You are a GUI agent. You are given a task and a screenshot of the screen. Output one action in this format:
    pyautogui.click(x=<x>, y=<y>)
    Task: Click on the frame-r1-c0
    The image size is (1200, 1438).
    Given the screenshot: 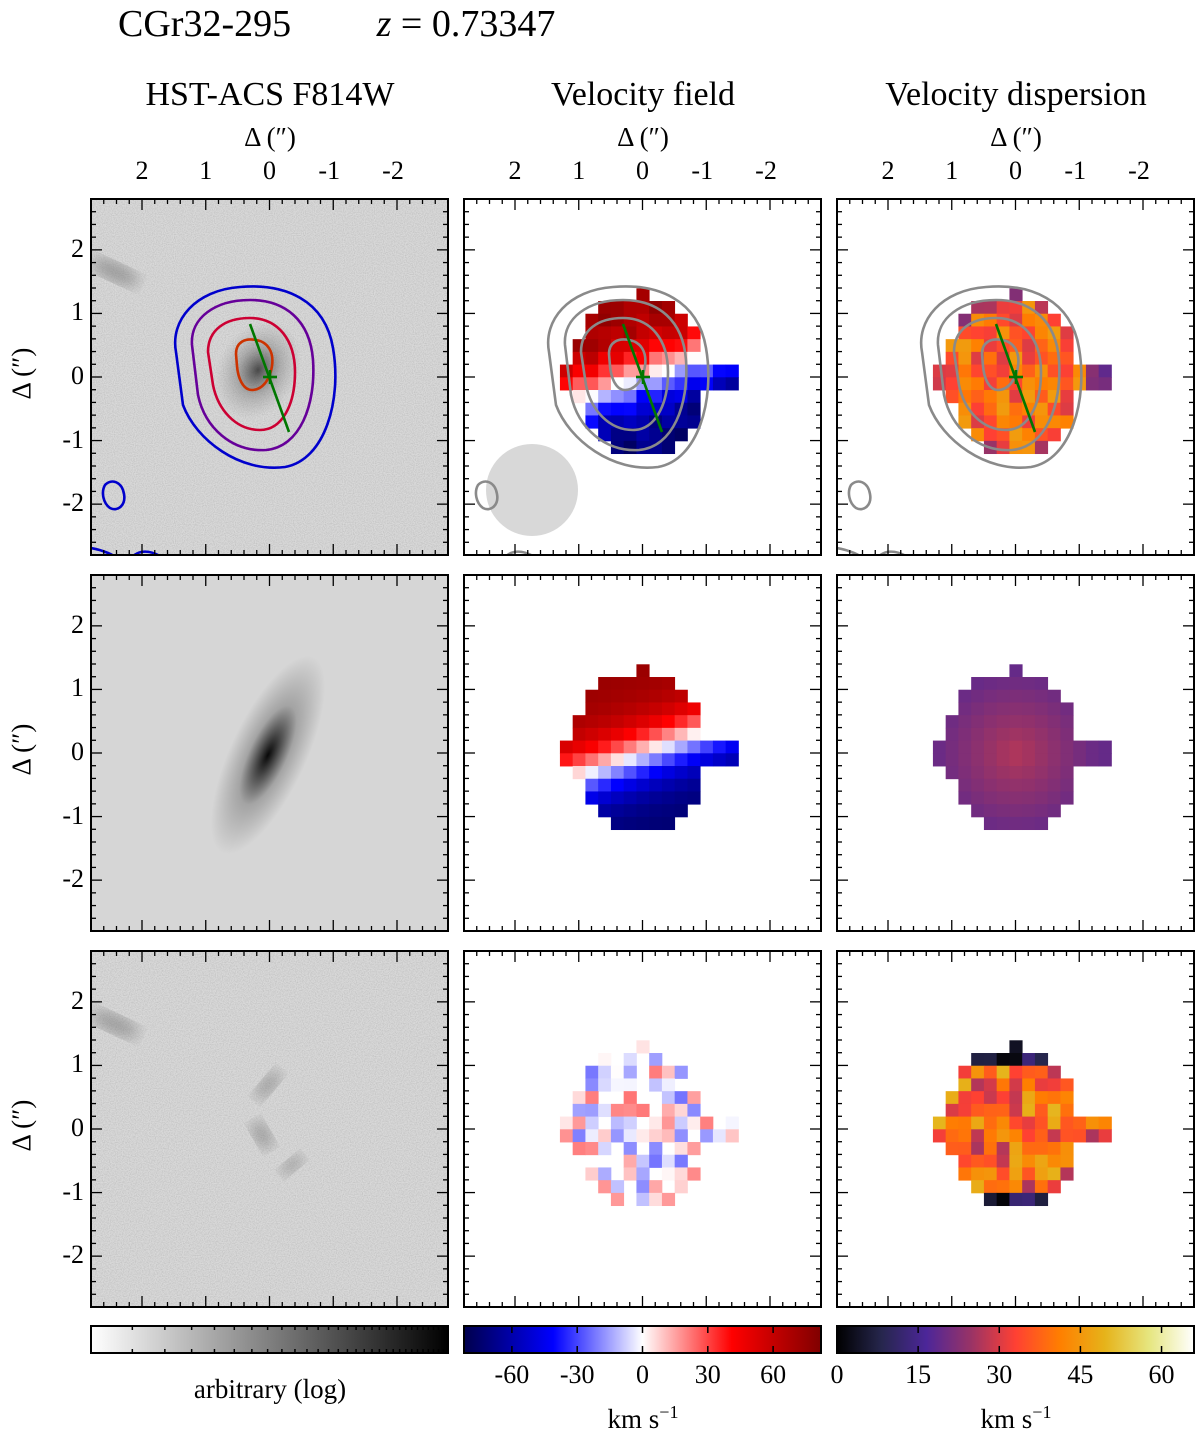 What is the action you would take?
    pyautogui.click(x=269, y=753)
    